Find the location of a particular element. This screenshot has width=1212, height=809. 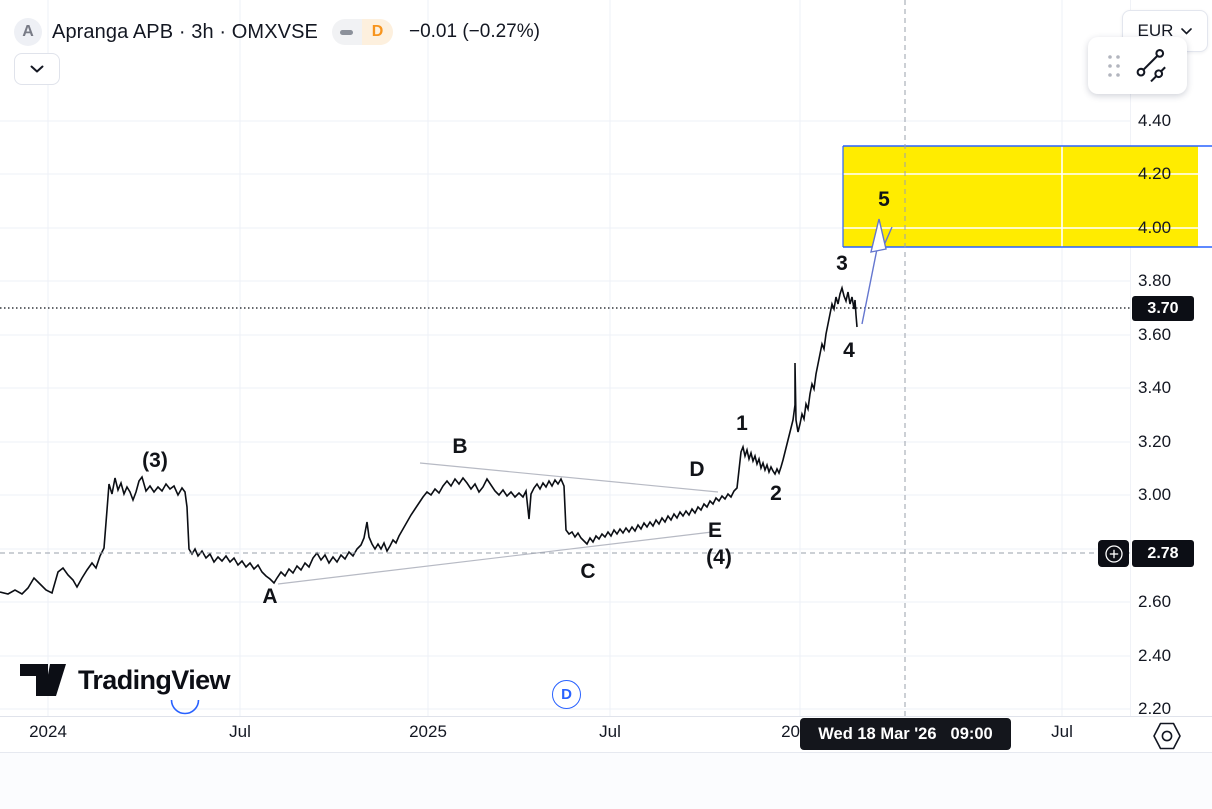

crosshair-time-badge: Wed 18 Mar '26 09:00 is located at coordinates (905, 734).